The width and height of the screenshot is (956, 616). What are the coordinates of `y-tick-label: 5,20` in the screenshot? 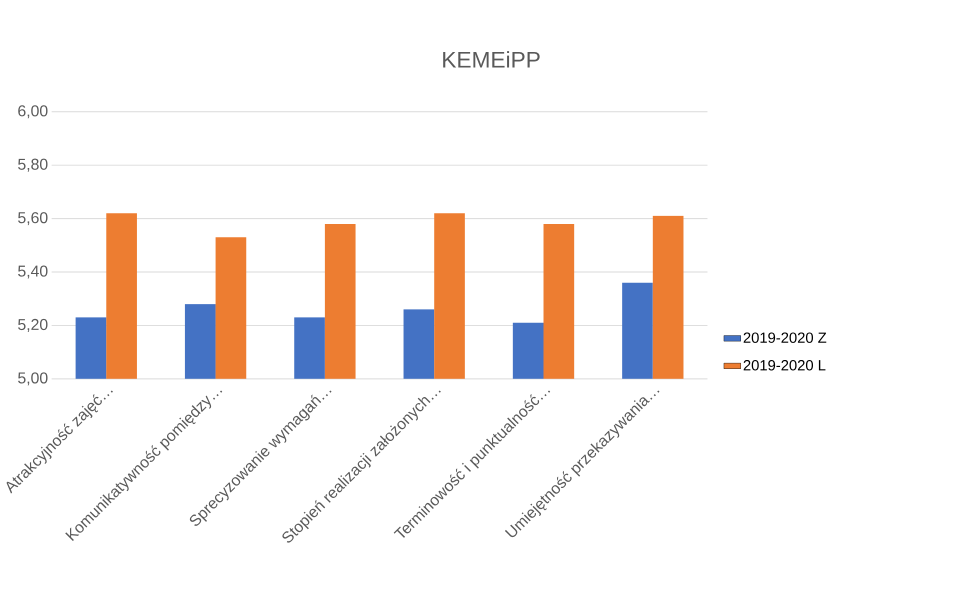 It's located at (33, 325).